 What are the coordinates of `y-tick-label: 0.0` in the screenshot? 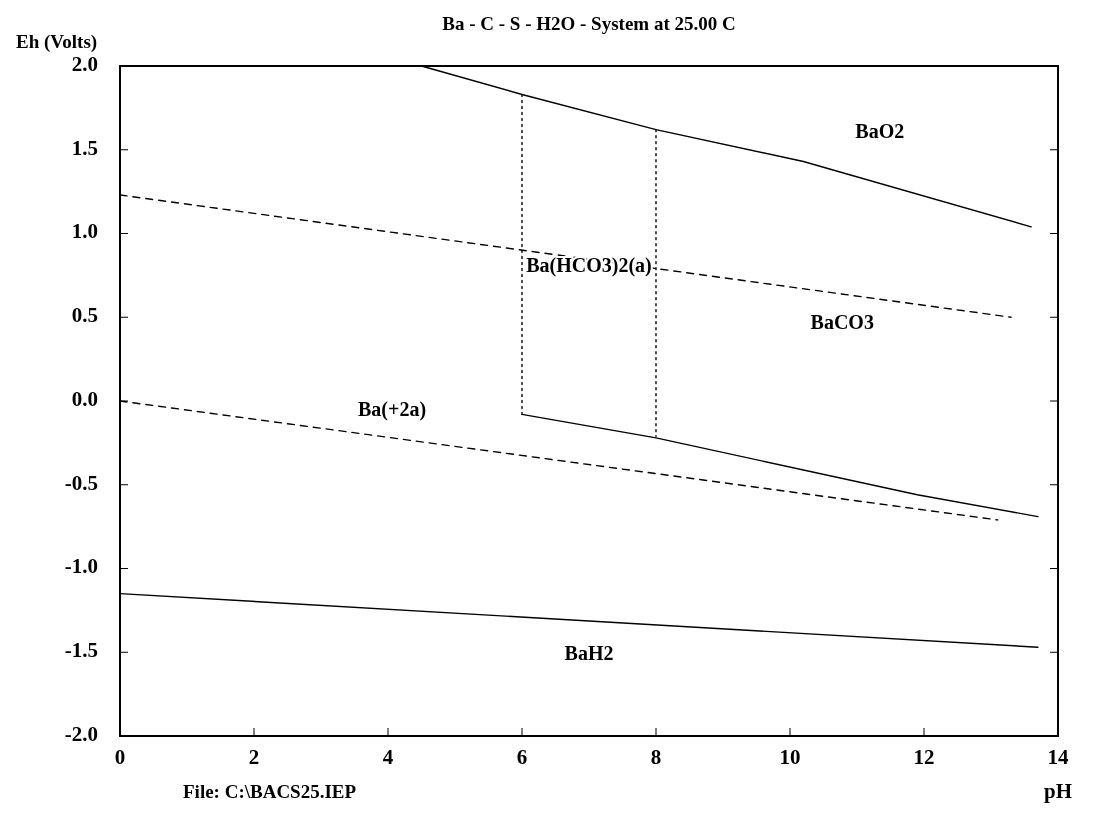 It's located at (84, 398).